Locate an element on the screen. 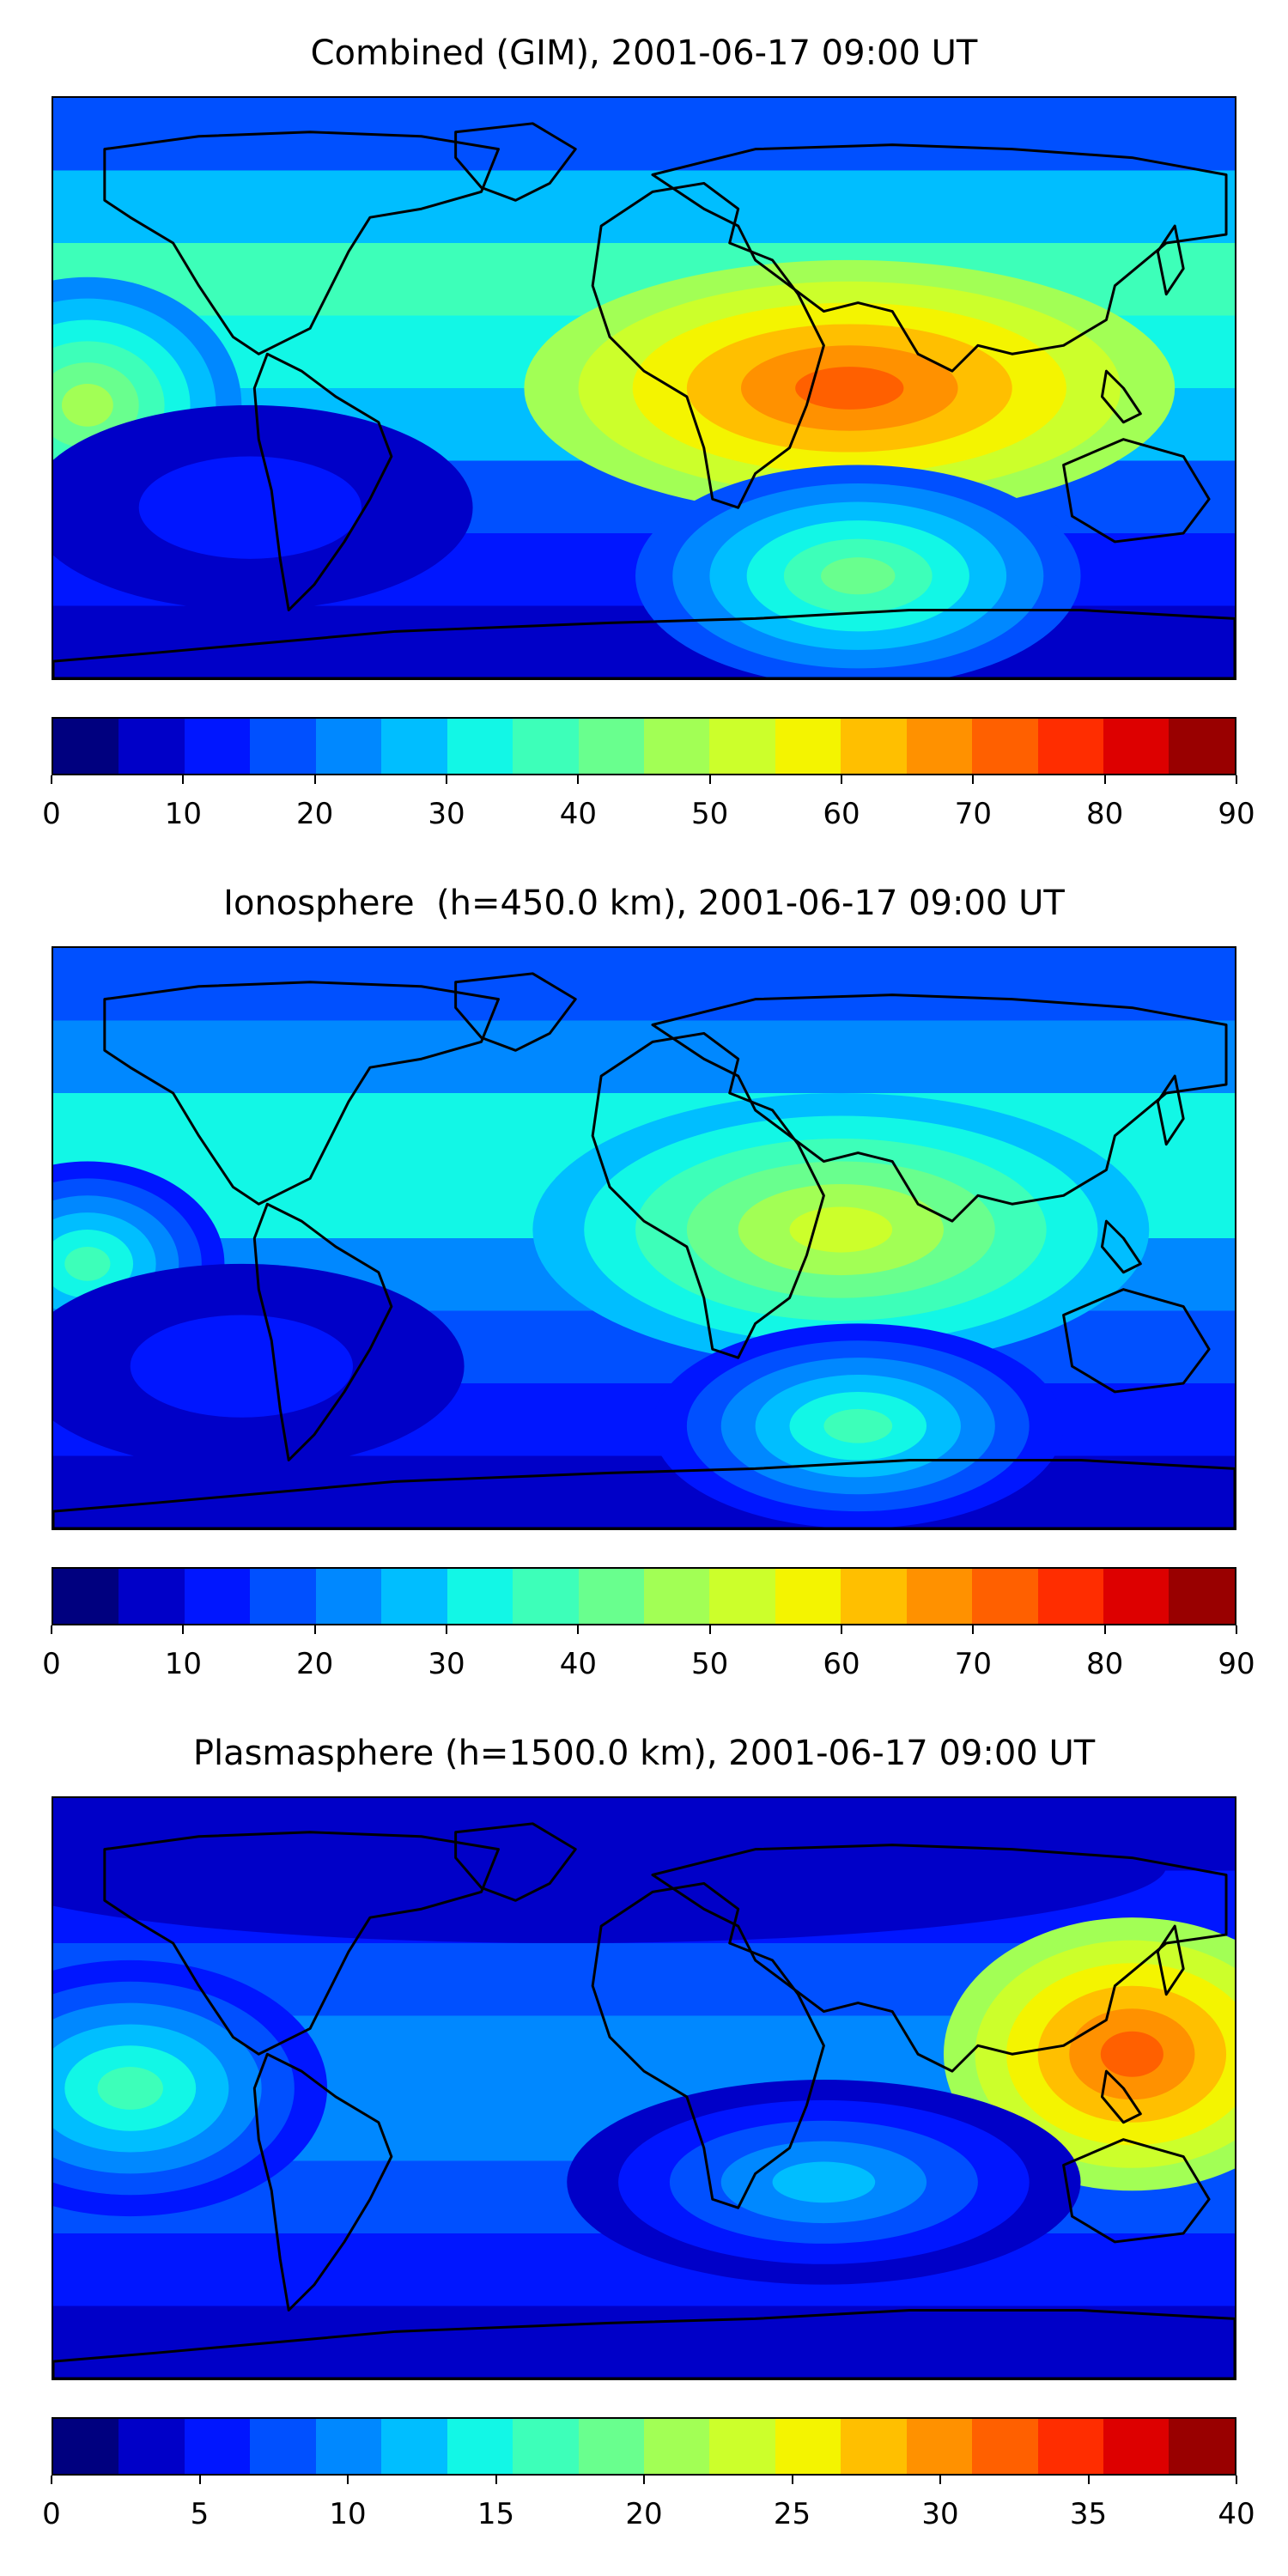 This screenshot has height=2576, width=1288. tec-background-band is located at coordinates (644, 2342).